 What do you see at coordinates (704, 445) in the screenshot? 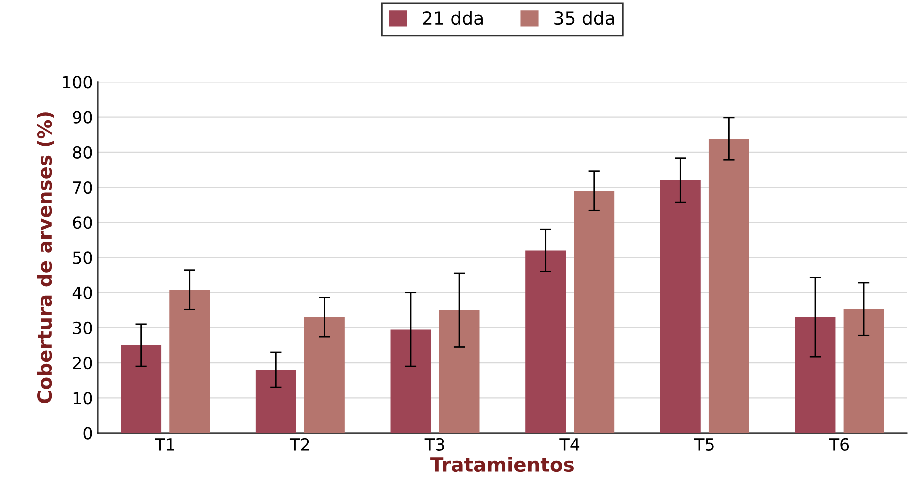
I see `x-tick-label: T5` at bounding box center [704, 445].